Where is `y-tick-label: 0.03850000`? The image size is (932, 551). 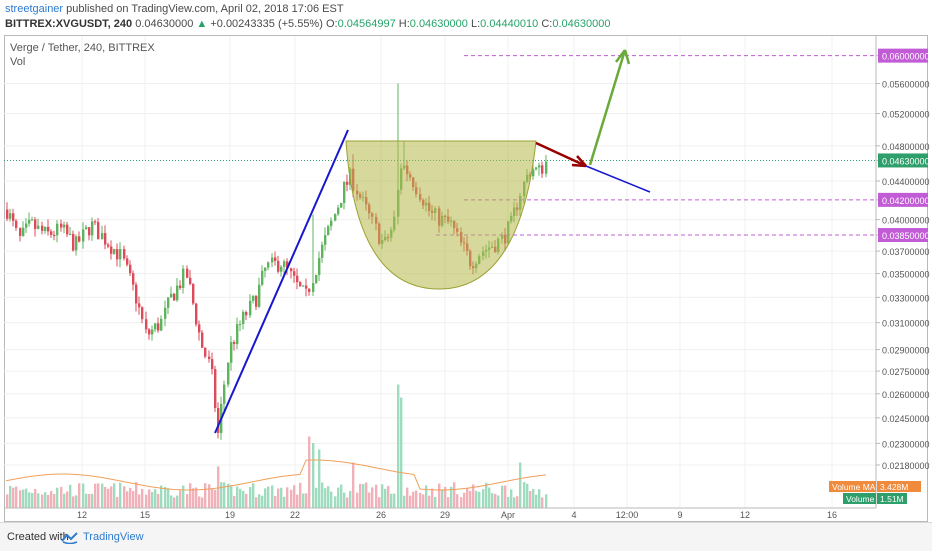 y-tick-label: 0.03850000 is located at coordinates (906, 236).